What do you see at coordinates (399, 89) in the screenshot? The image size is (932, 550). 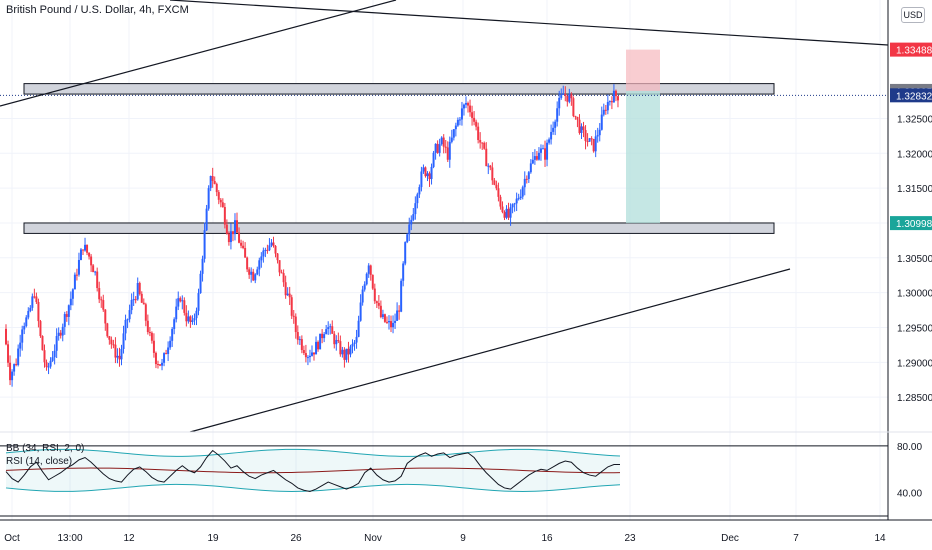 I see `resistance-zone` at bounding box center [399, 89].